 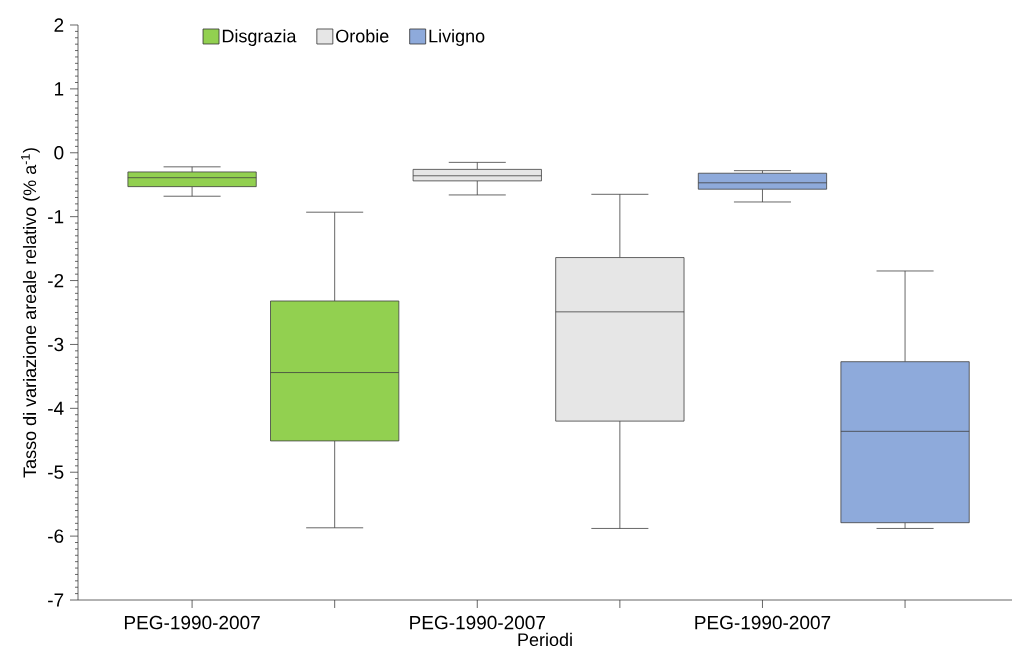 I want to click on y-tick-label: -1, so click(x=56, y=217).